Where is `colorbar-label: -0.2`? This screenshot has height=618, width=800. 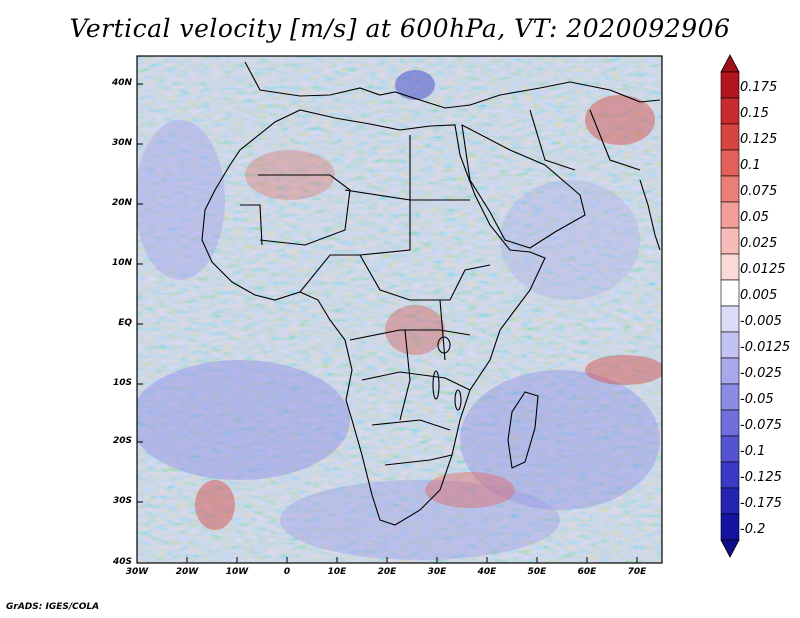
colorbar-label: -0.2 is located at coordinates (753, 529).